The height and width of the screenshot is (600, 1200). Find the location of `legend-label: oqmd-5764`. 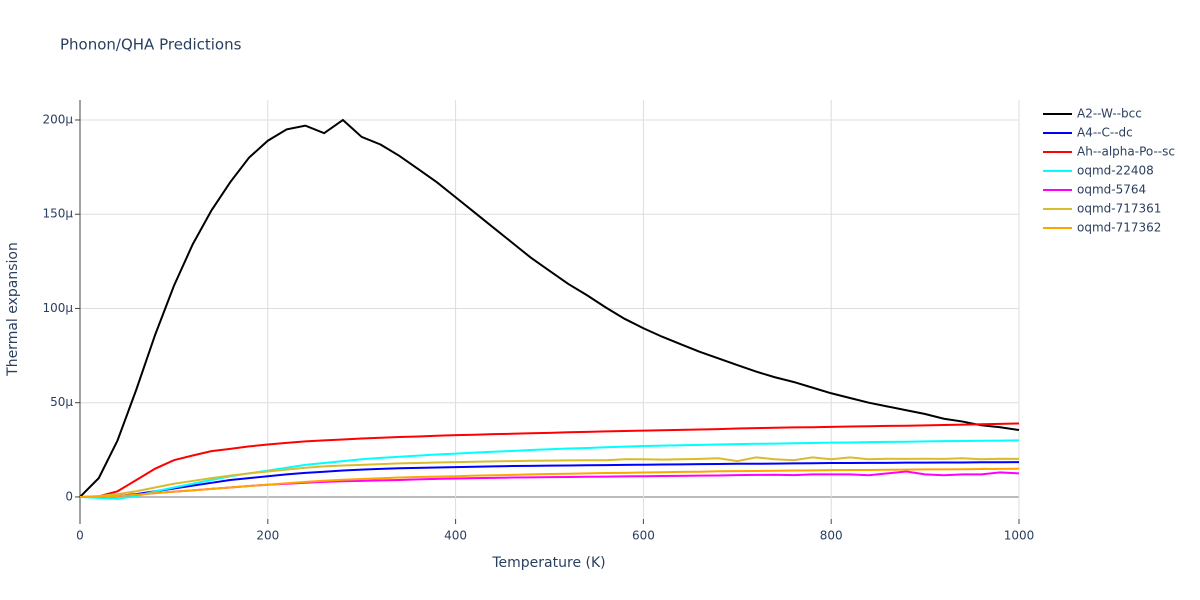

legend-label: oqmd-5764 is located at coordinates (1111, 190).